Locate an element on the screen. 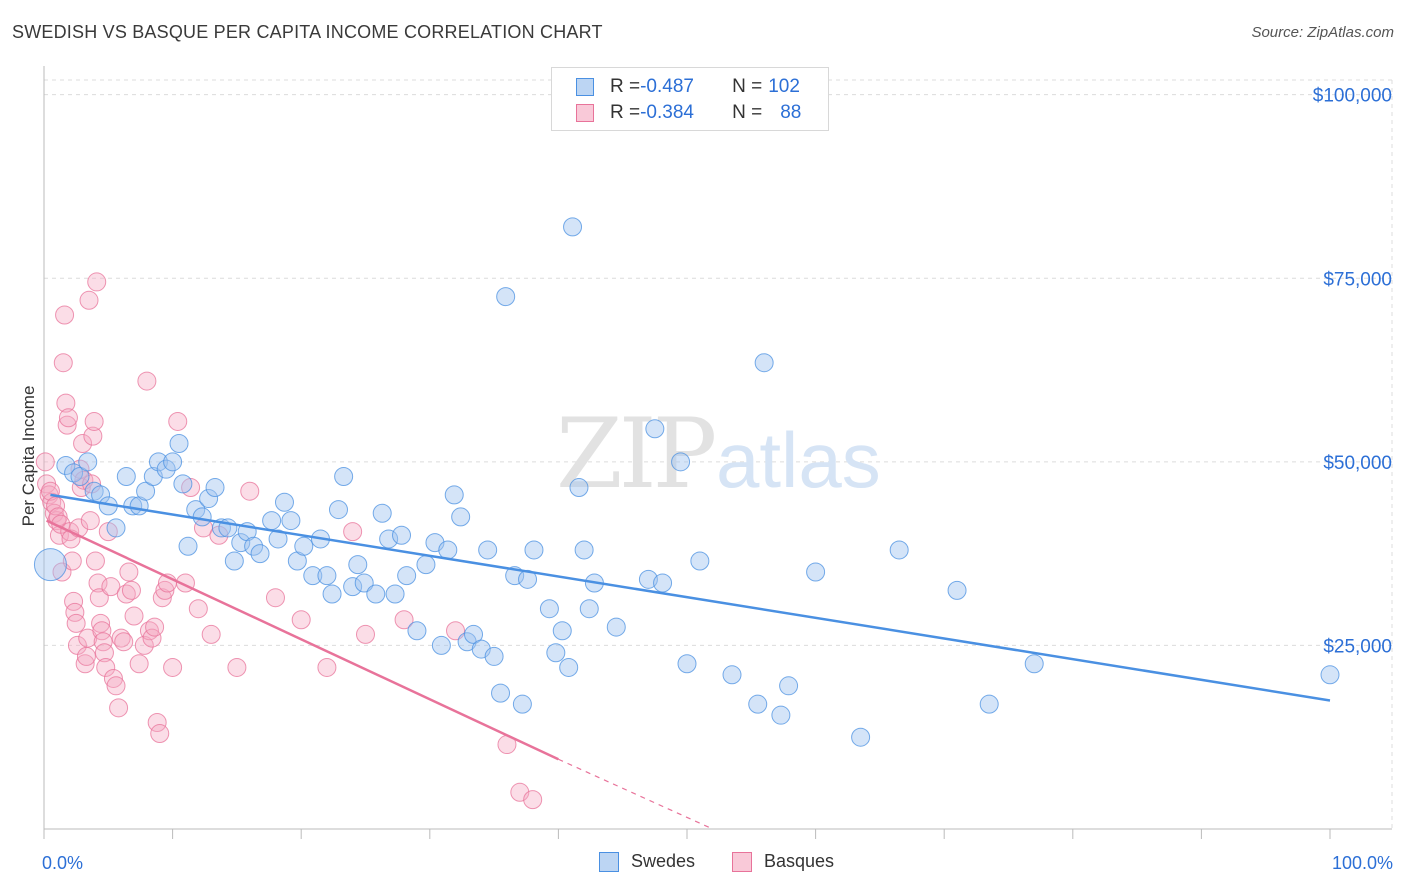 This screenshot has height=892, width=1406. watermark: ZIP atlas is located at coordinates (718, 454).